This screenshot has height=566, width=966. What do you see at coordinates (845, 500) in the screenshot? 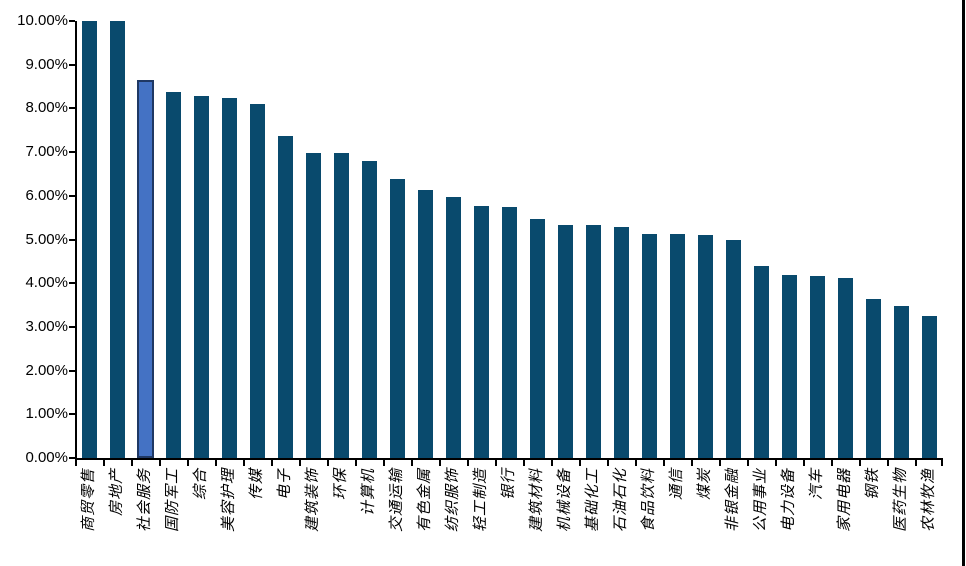
I see `x-category-label: 家用电器` at bounding box center [845, 500].